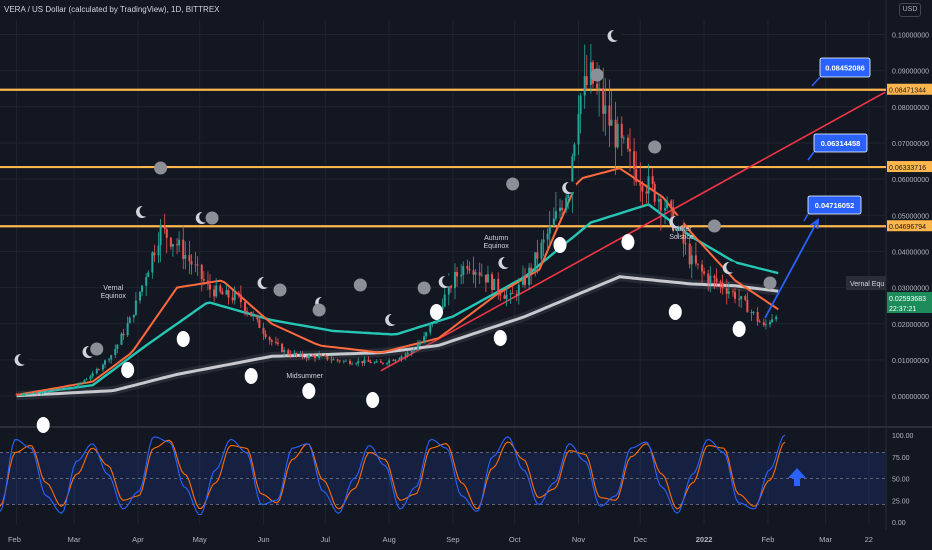 The width and height of the screenshot is (932, 550). I want to click on midsummer-star-icon: ✶, so click(304, 356).